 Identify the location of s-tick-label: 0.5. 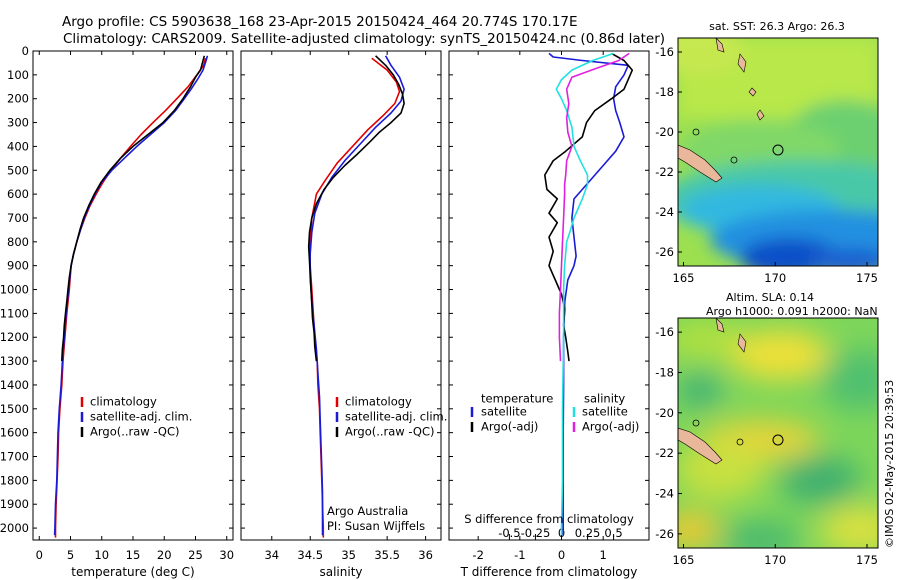
(613, 533).